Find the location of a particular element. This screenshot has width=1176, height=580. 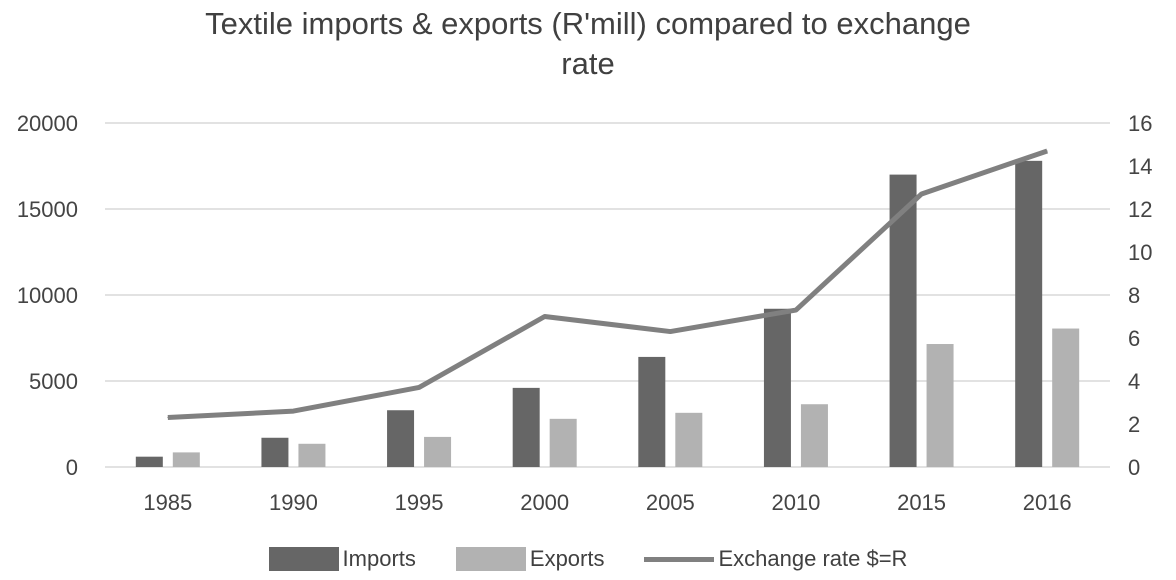

y-left-tick-label: 10000 is located at coordinates (47, 295).